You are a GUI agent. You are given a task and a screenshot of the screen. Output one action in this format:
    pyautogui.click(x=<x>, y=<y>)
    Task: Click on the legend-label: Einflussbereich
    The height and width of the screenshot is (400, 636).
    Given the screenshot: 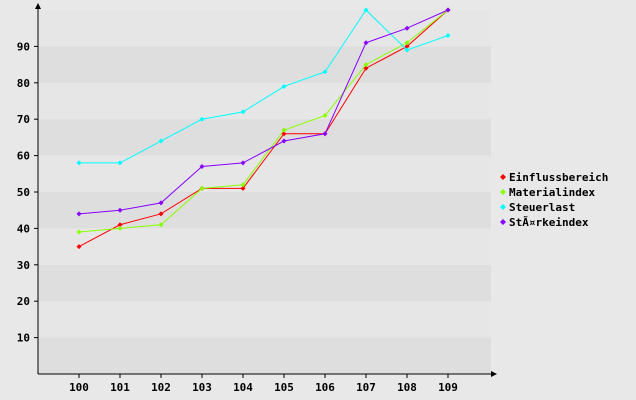 What is the action you would take?
    pyautogui.click(x=558, y=177)
    